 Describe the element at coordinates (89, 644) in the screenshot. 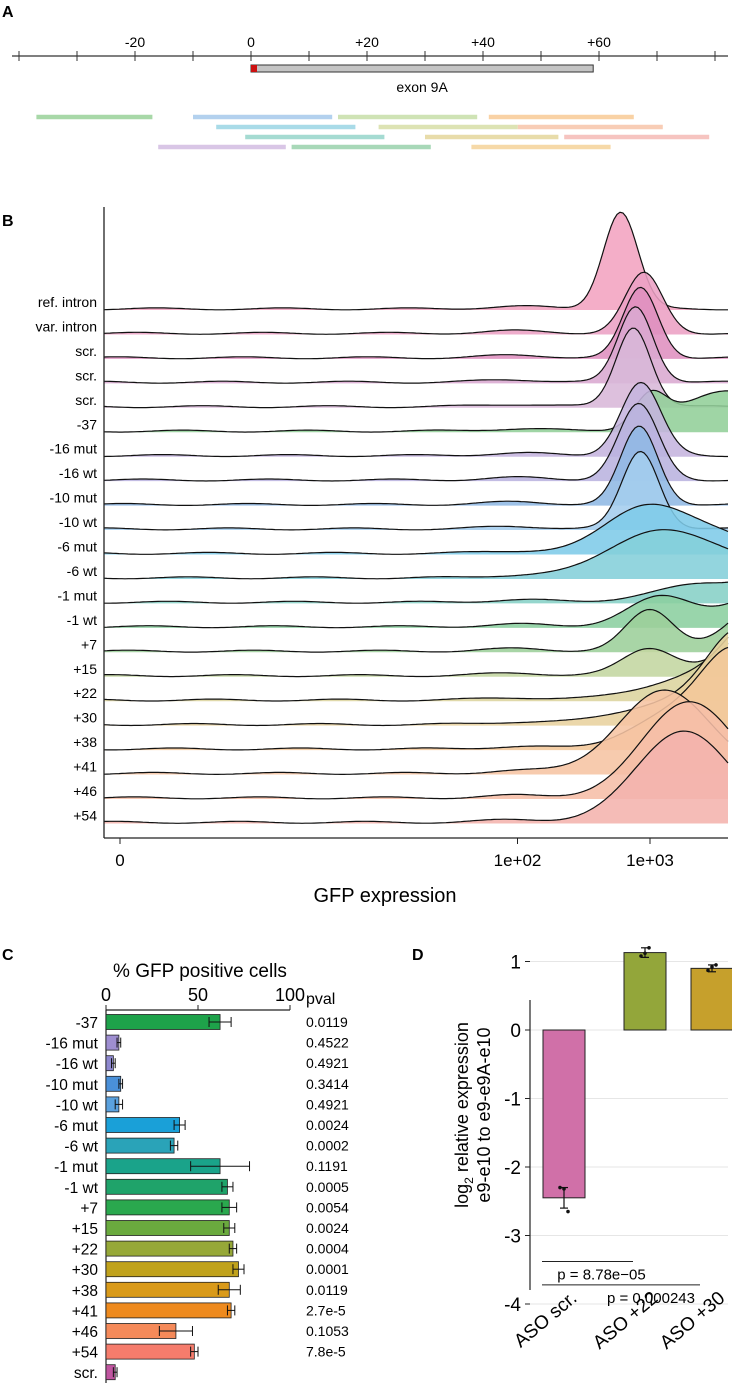

I see `ridge-label: +7` at that location.